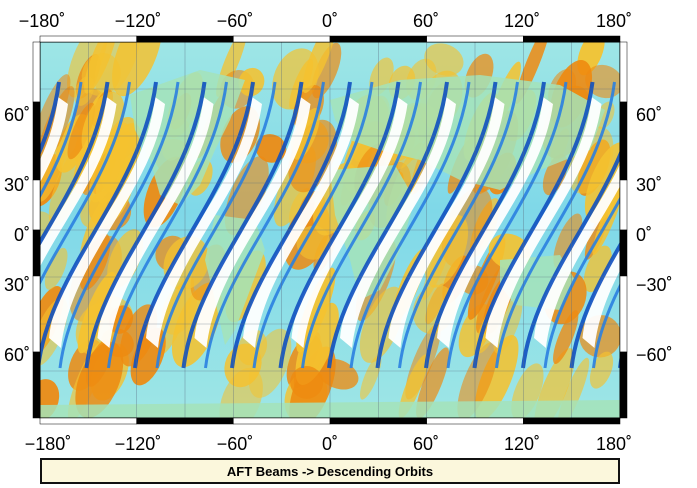 This screenshot has height=488, width=697. Describe the element at coordinates (654, 235) in the screenshot. I see `right-lat-labels: 60˚ 30˚ 0˚ −30˚ −60˚` at that location.